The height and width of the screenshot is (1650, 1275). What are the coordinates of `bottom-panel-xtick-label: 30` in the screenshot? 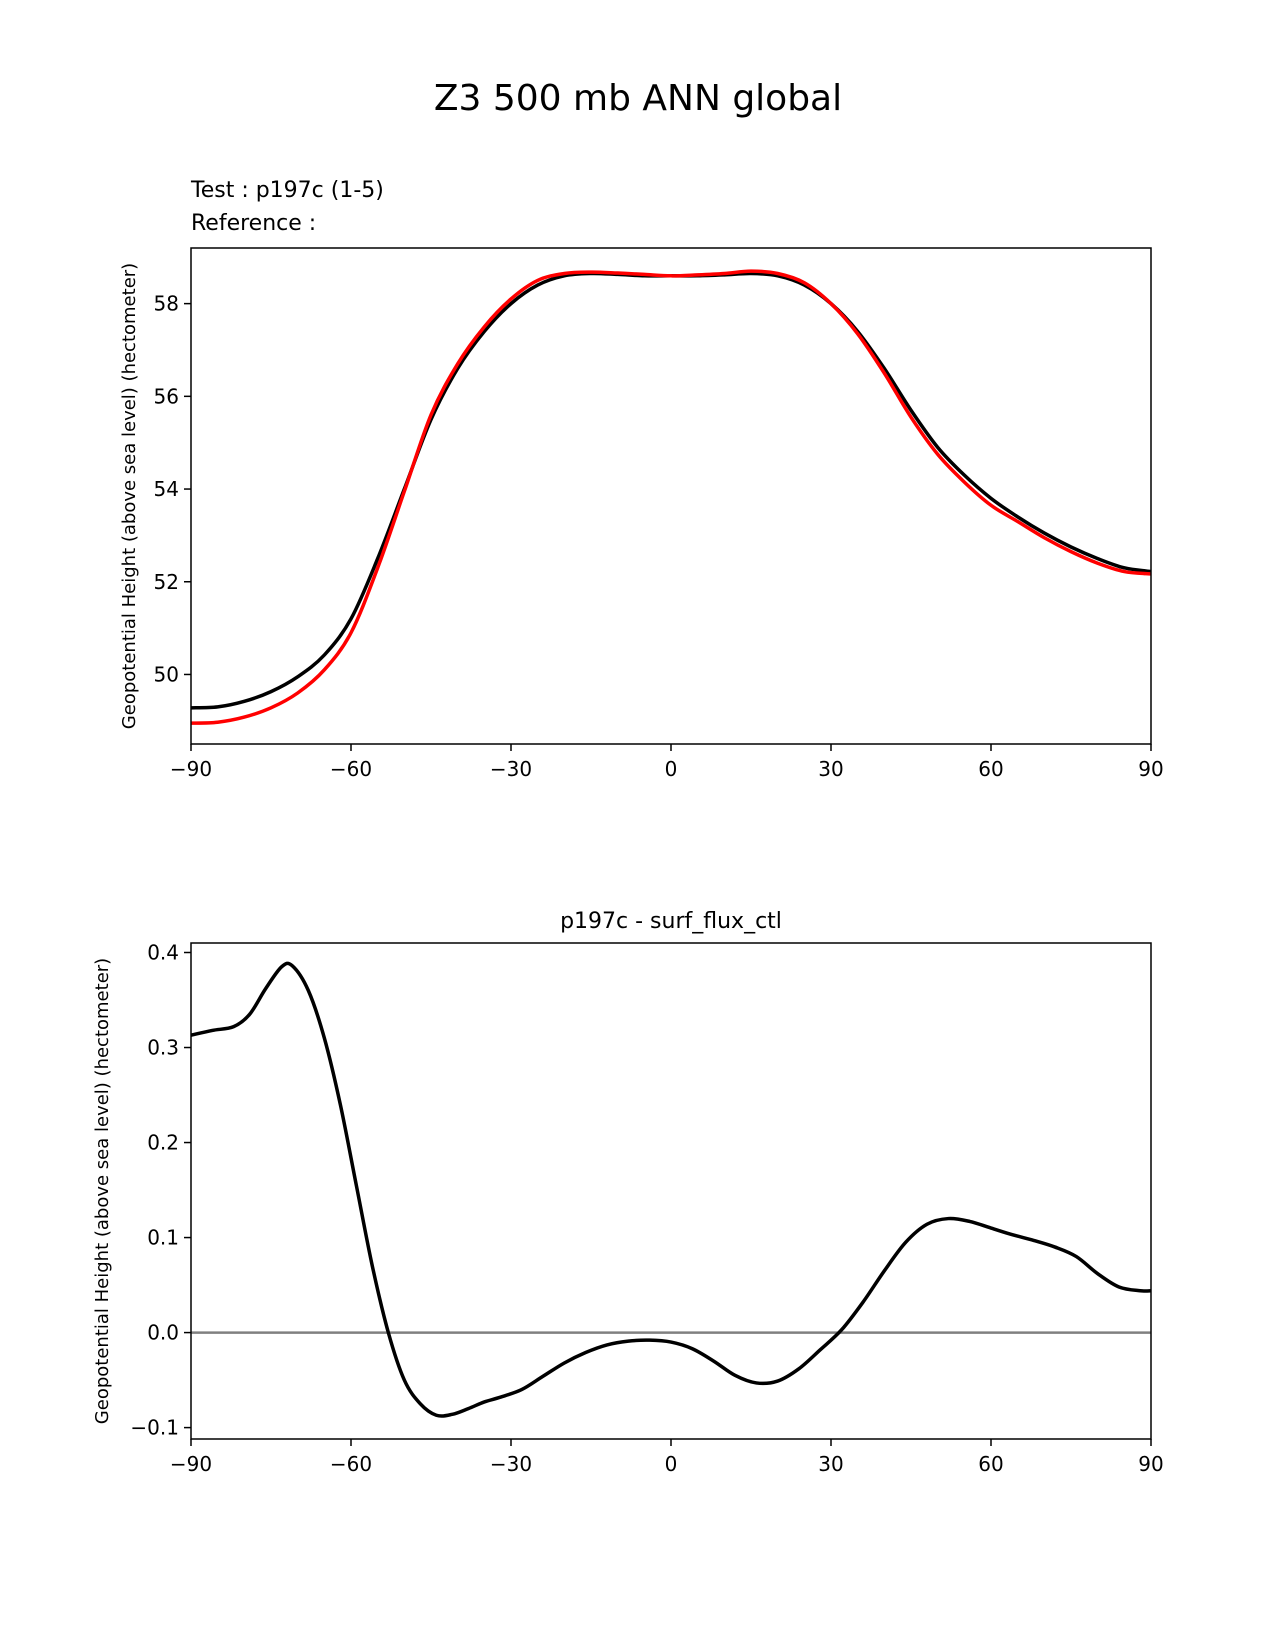 It's located at (830, 1464).